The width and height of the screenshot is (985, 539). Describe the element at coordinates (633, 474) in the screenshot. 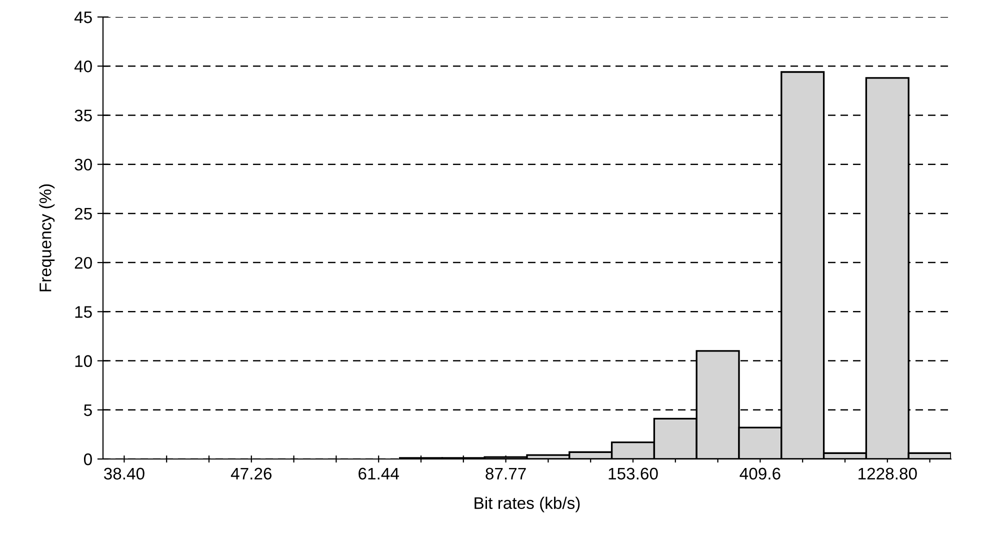

I see `x-tick-label: 153.60` at that location.